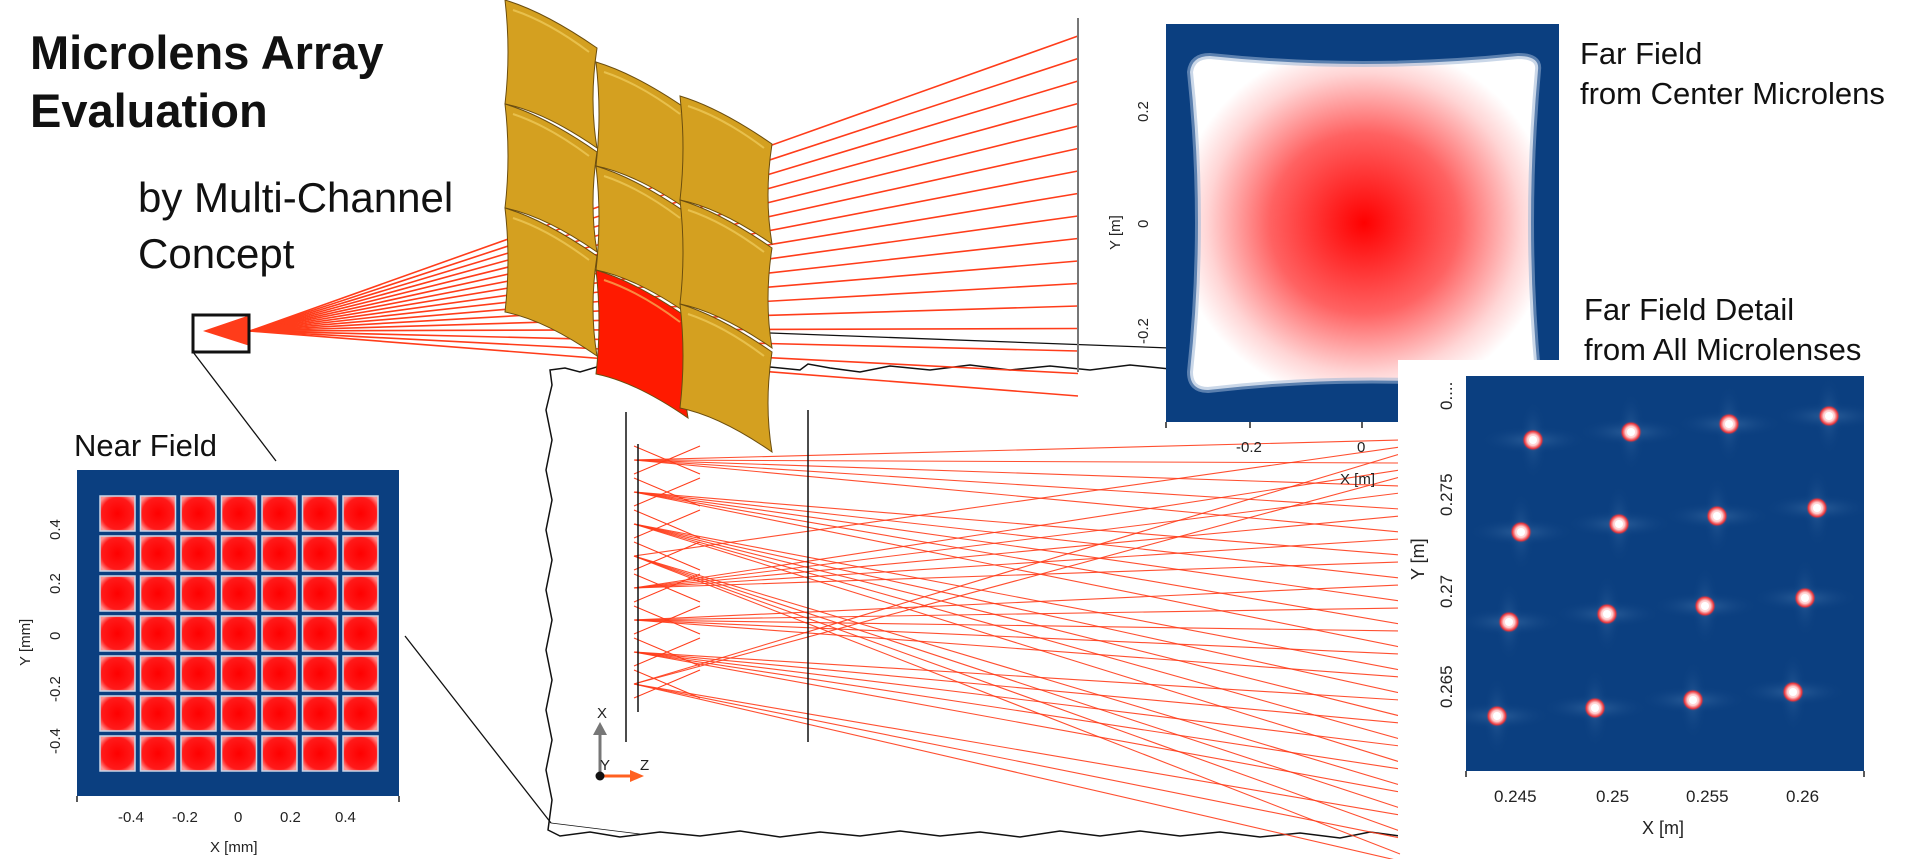 The width and height of the screenshot is (1919, 864). I want to click on near-field-x-tick: -0.2, so click(185, 817).